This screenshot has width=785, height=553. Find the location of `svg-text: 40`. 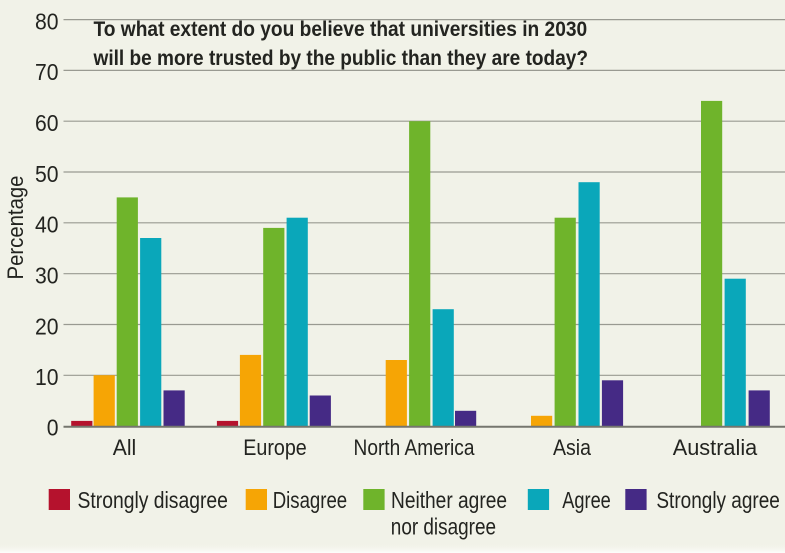

svg-text: 40 is located at coordinates (47, 225).